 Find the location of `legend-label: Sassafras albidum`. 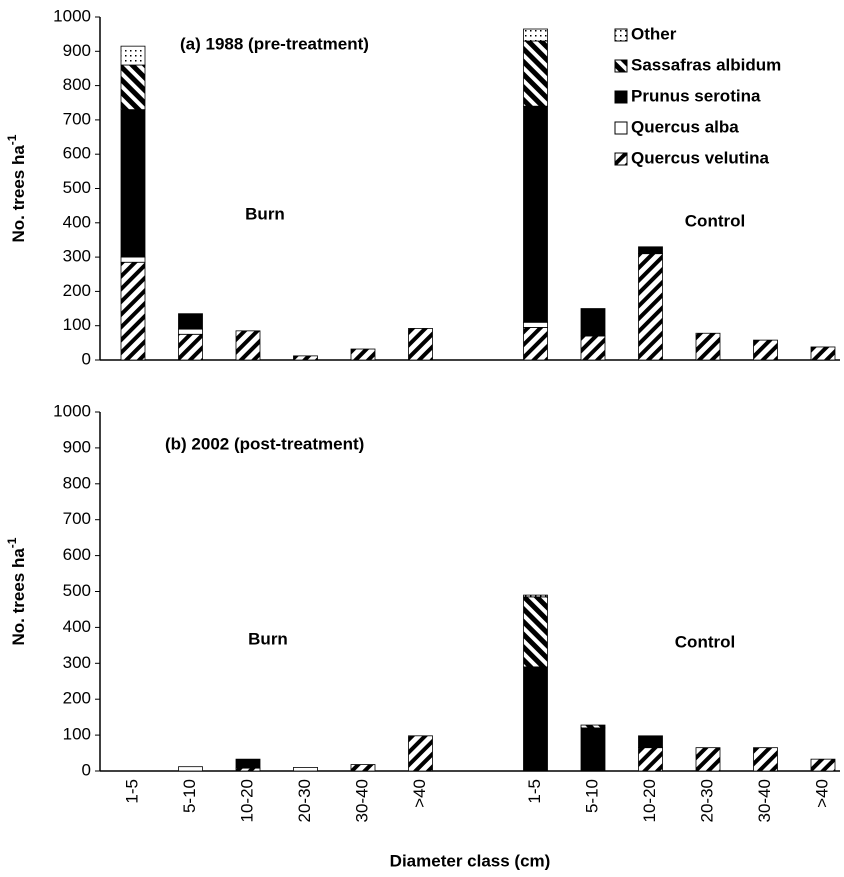

legend-label: Sassafras albidum is located at coordinates (706, 64).